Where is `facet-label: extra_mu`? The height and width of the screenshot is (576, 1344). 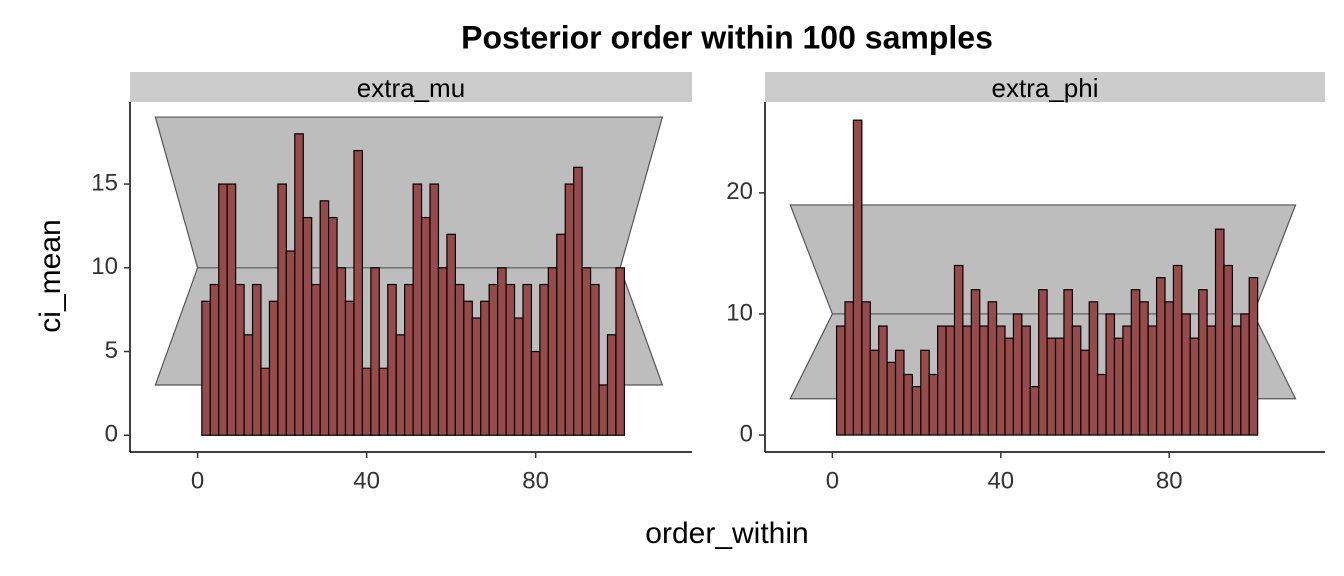 facet-label: extra_mu is located at coordinates (411, 88).